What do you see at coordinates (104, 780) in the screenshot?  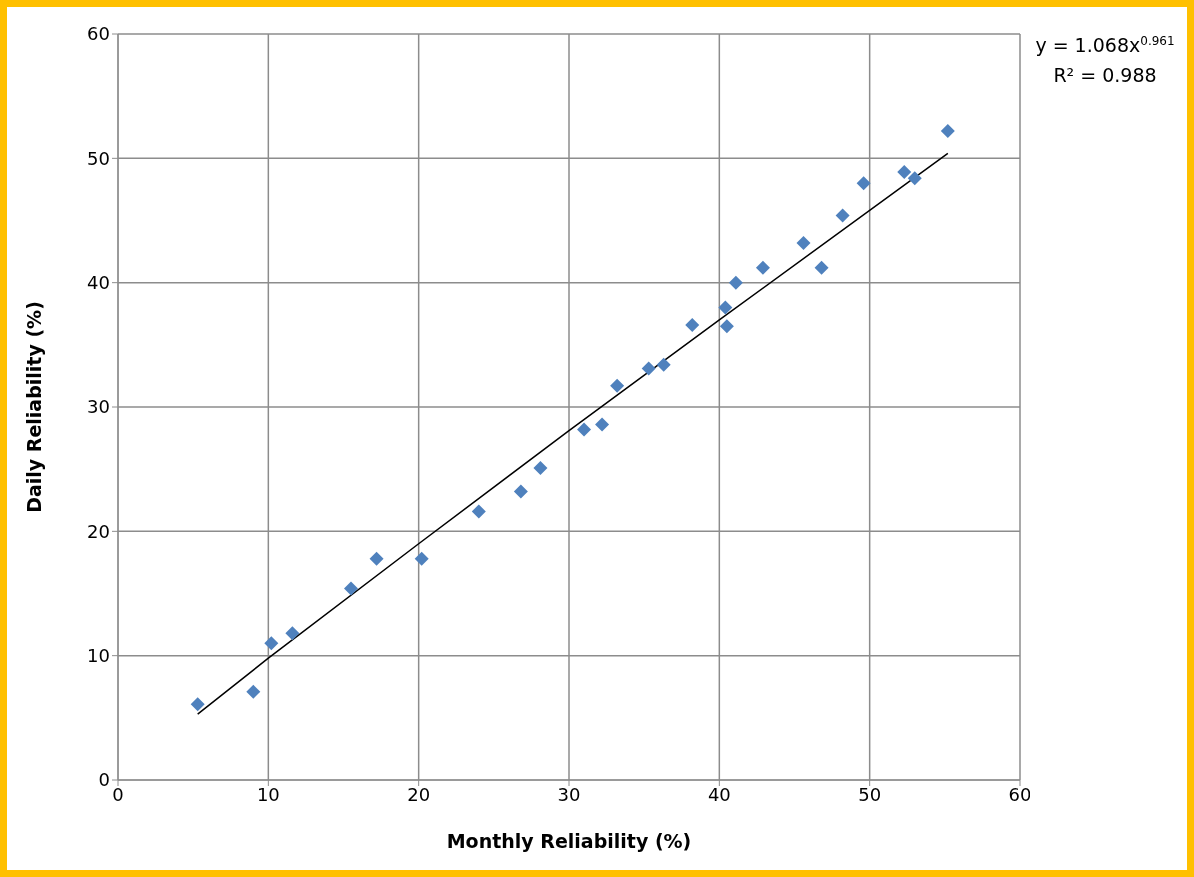 I see `y-tick-label: 0` at bounding box center [104, 780].